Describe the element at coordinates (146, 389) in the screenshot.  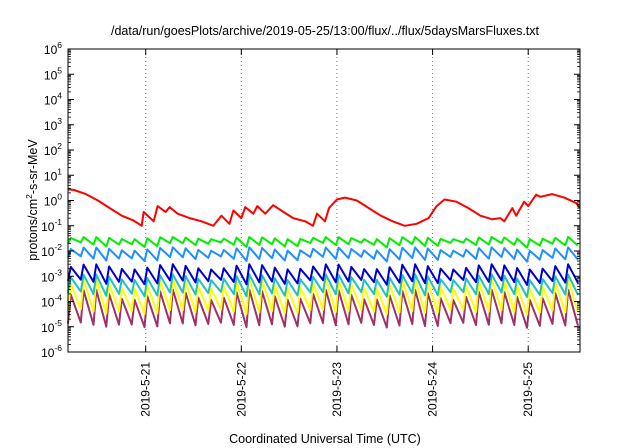
I see `x-tick-label: 2019-5-21` at that location.